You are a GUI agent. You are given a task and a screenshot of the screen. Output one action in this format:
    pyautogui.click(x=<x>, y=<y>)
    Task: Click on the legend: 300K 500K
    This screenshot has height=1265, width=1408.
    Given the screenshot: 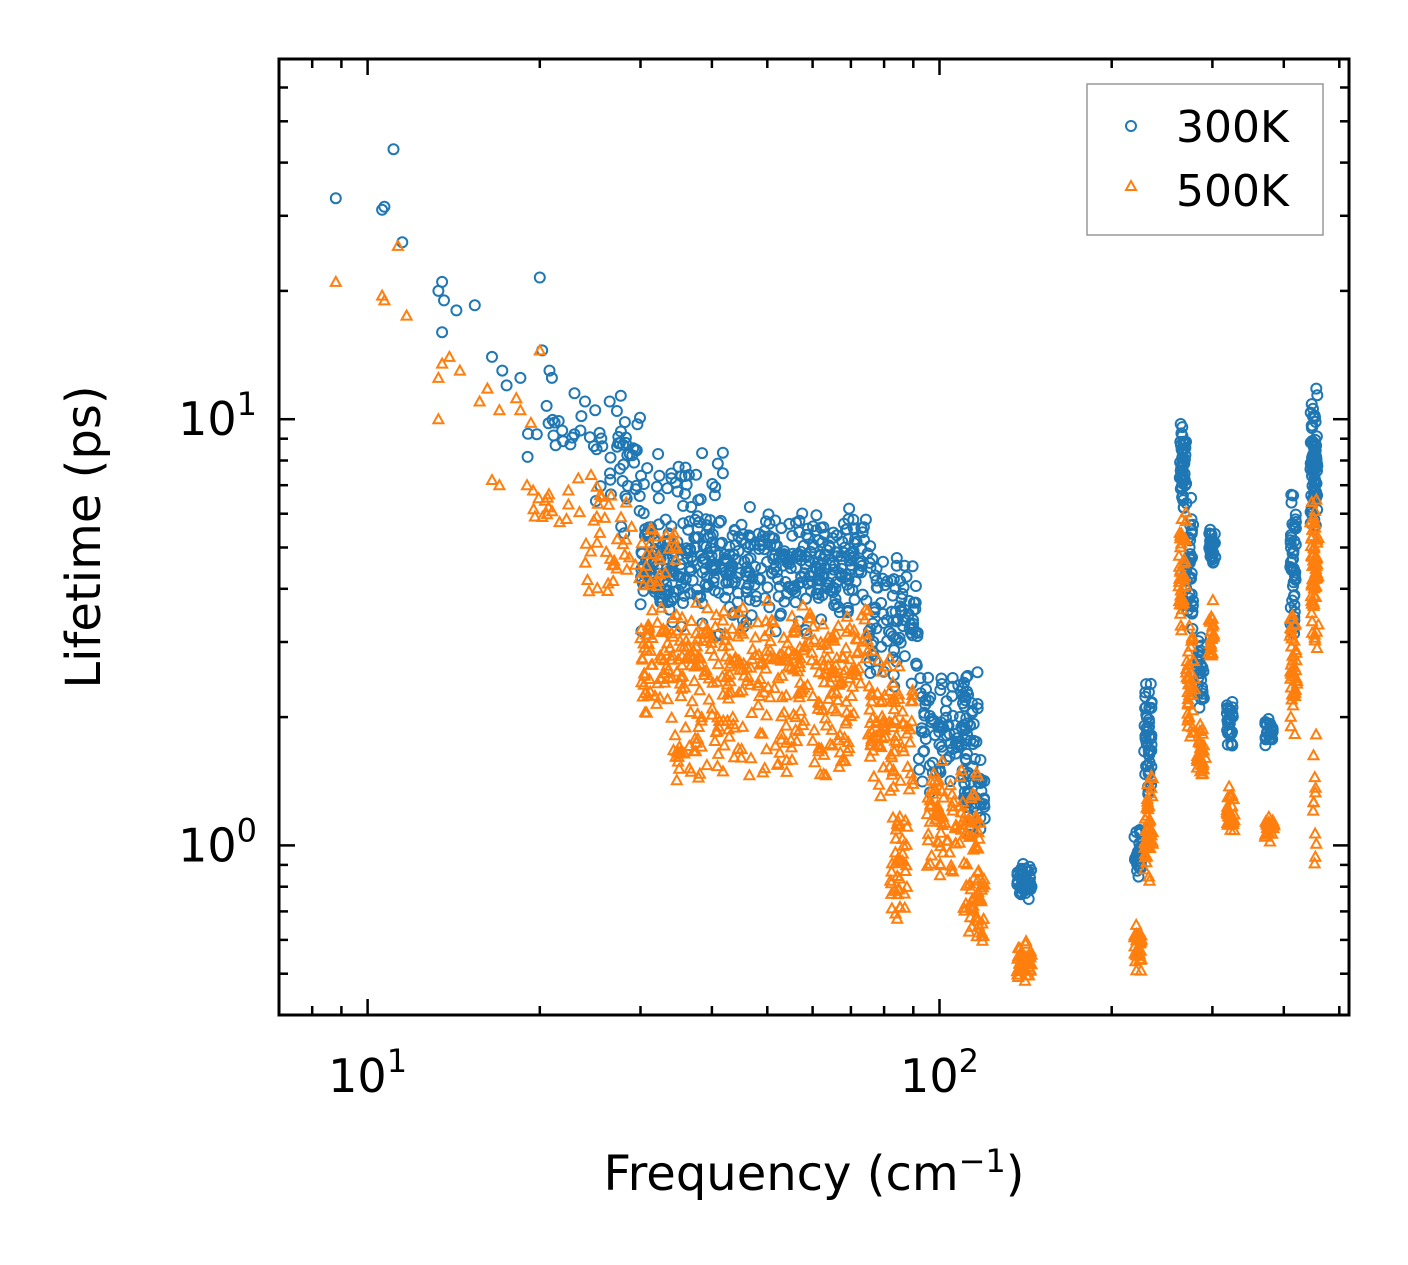 What is the action you would take?
    pyautogui.click(x=1205, y=159)
    